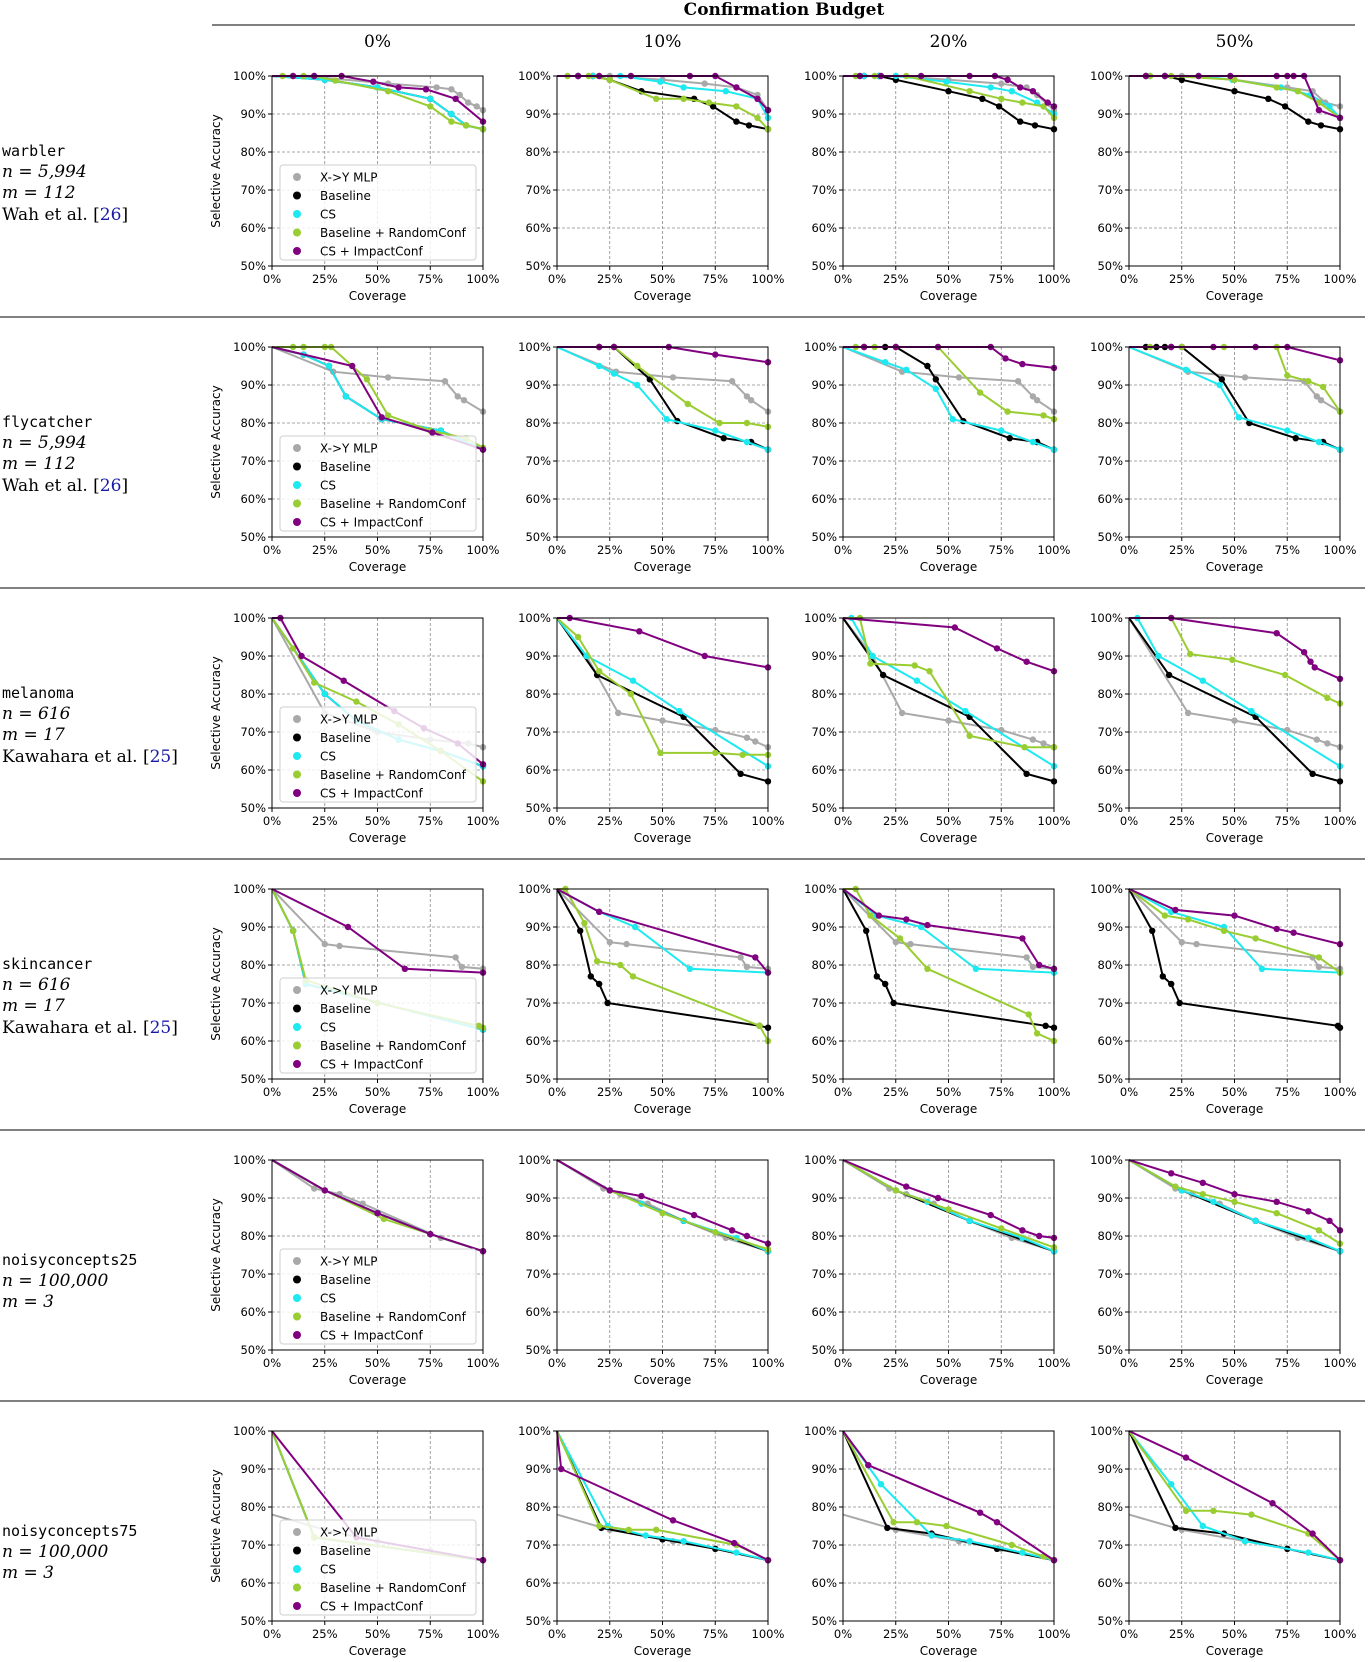  What do you see at coordinates (216, 170) in the screenshot?
I see `y-axis-label: Selective Accuracy` at bounding box center [216, 170].